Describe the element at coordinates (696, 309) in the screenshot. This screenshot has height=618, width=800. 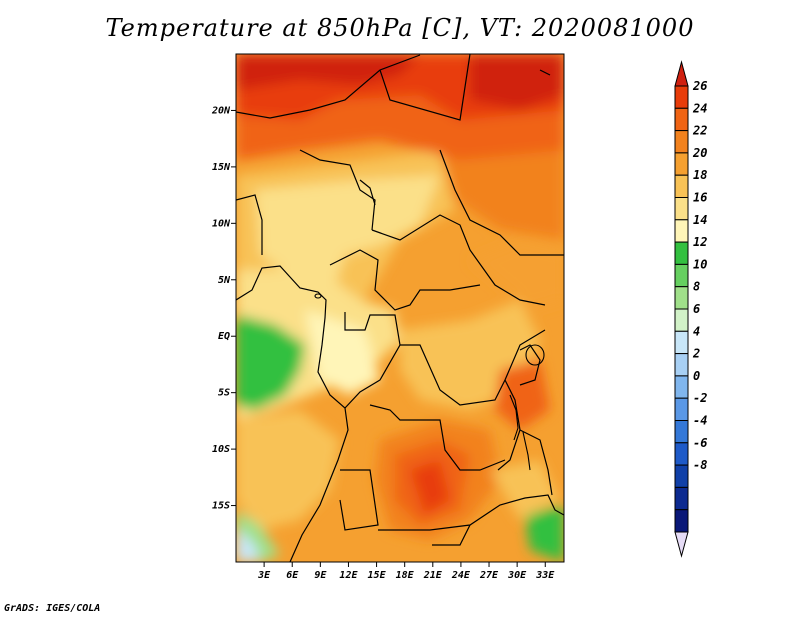
I see `colorbar-label: 6` at that location.